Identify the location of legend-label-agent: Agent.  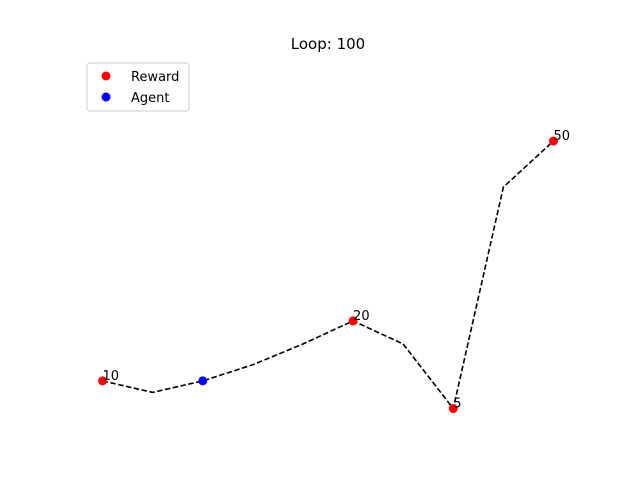
(150, 98).